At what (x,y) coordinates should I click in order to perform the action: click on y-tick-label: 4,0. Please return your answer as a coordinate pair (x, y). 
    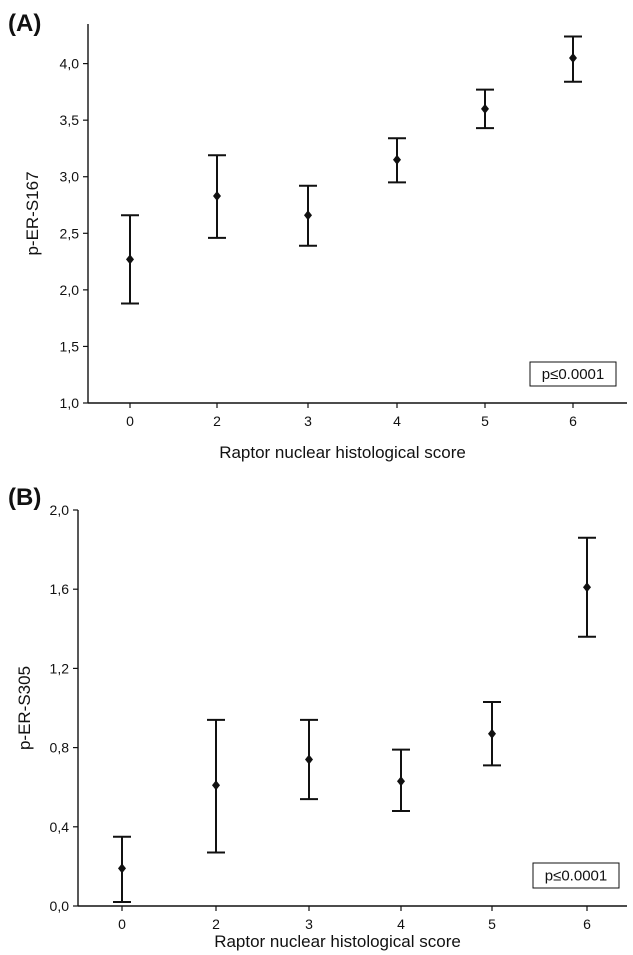
    Looking at the image, I should click on (70, 64).